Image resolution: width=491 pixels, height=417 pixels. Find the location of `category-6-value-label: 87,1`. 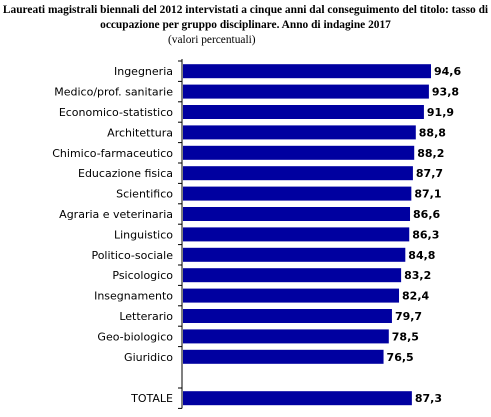

category-6-value-label: 87,1 is located at coordinates (427, 194).